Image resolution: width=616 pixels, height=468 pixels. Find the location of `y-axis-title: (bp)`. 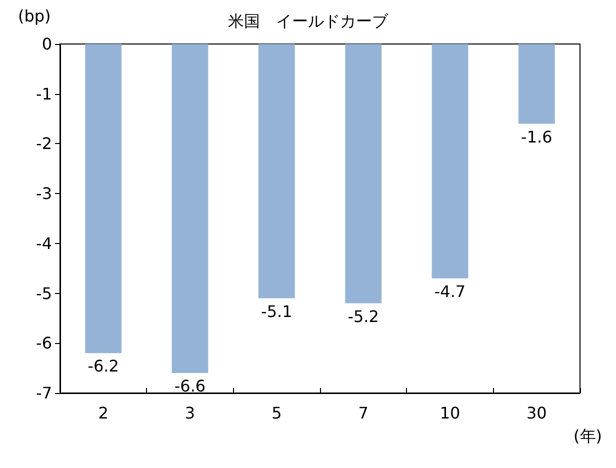

y-axis-title: (bp) is located at coordinates (34, 16).